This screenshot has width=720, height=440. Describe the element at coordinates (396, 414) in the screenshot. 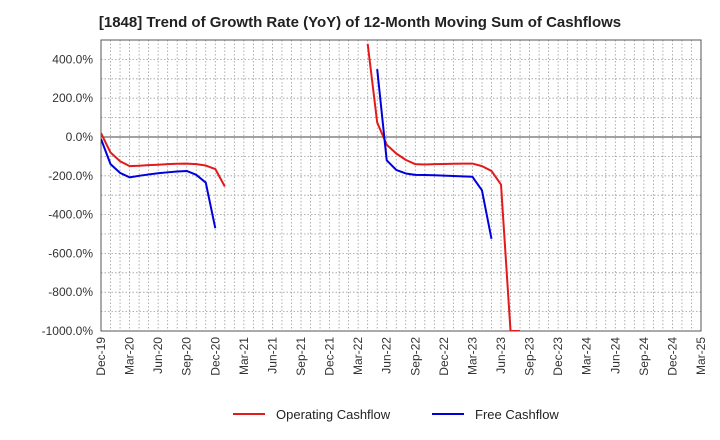

I see `legend: Operating Cashflow Free Cashflow` at that location.